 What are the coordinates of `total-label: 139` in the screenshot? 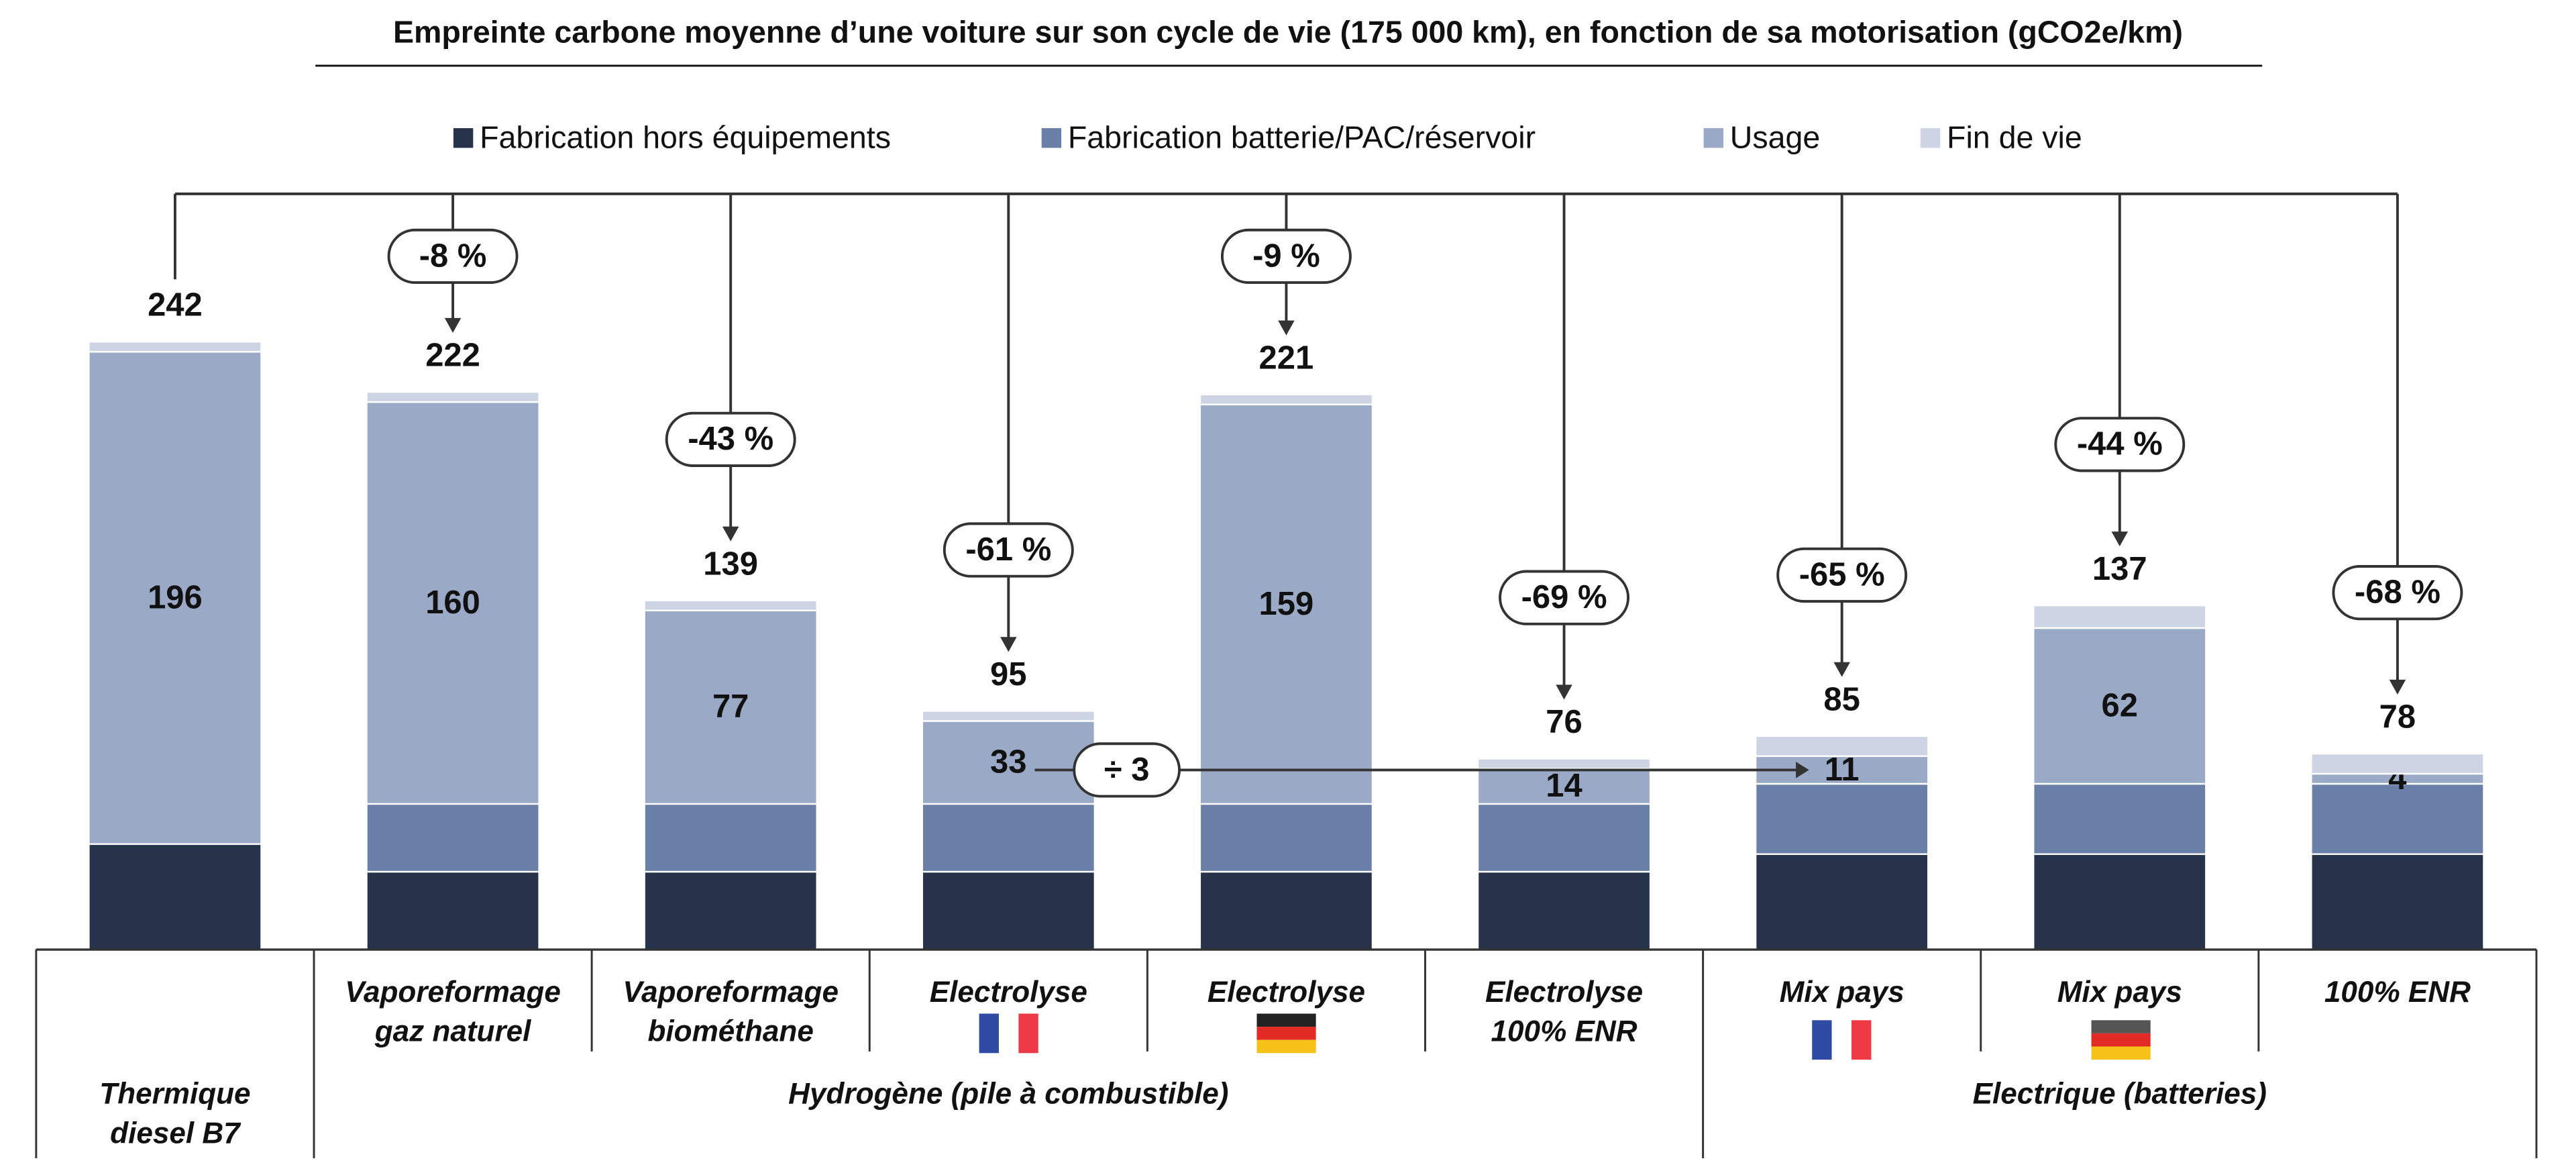 It's located at (730, 564).